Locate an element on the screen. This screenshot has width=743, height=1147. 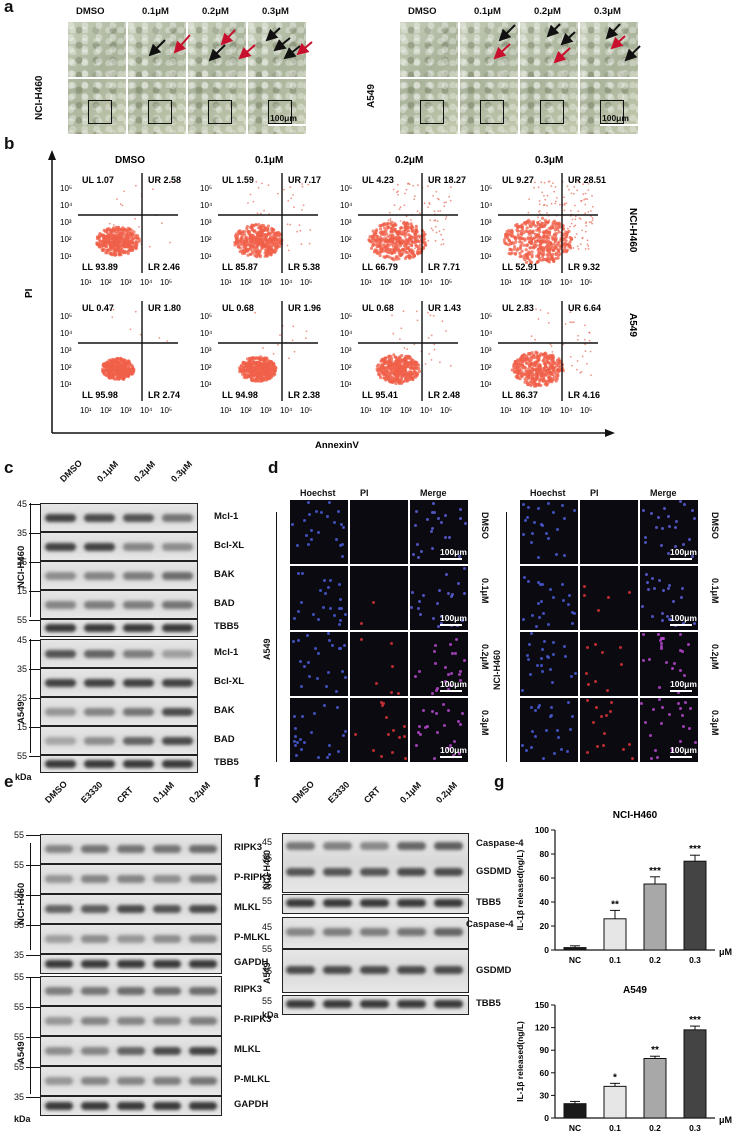
panel-a-arrow is located at coordinates (157, 48).